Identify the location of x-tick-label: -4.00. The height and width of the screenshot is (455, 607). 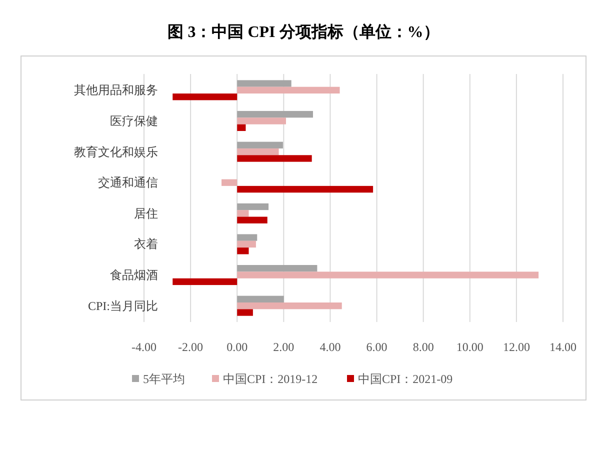
(144, 347).